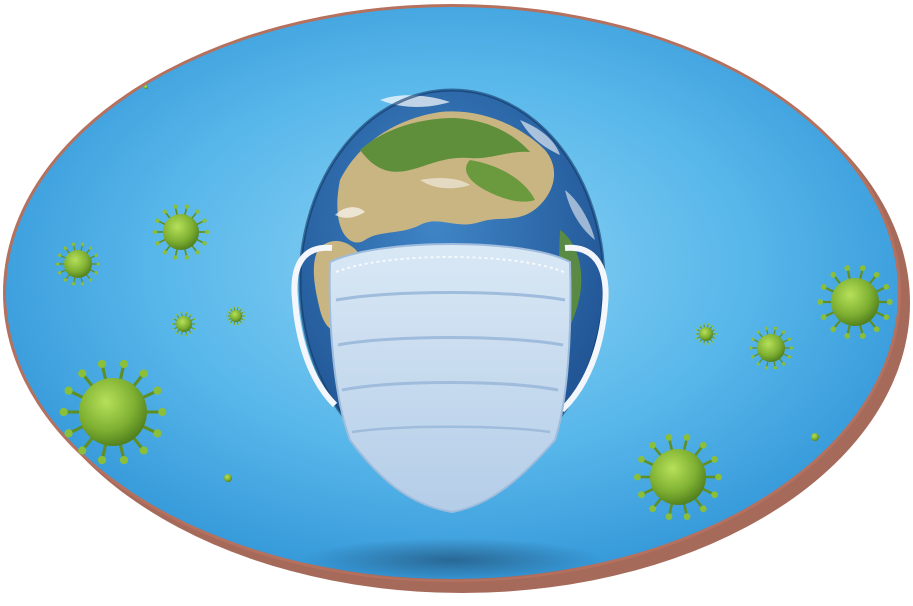  Describe the element at coordinates (450, 378) in the screenshot. I see `surgical-mask` at that location.